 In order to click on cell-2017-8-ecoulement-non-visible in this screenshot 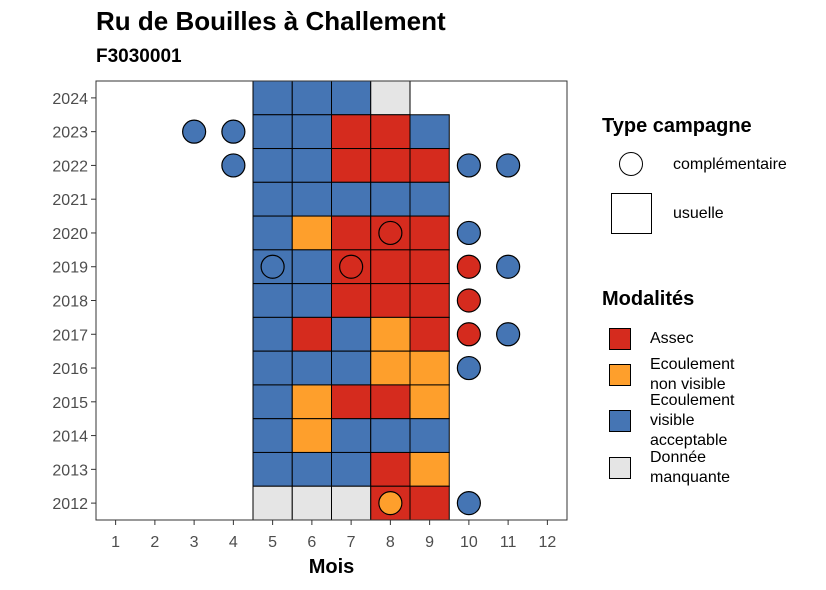, I will do `click(390, 334)`.